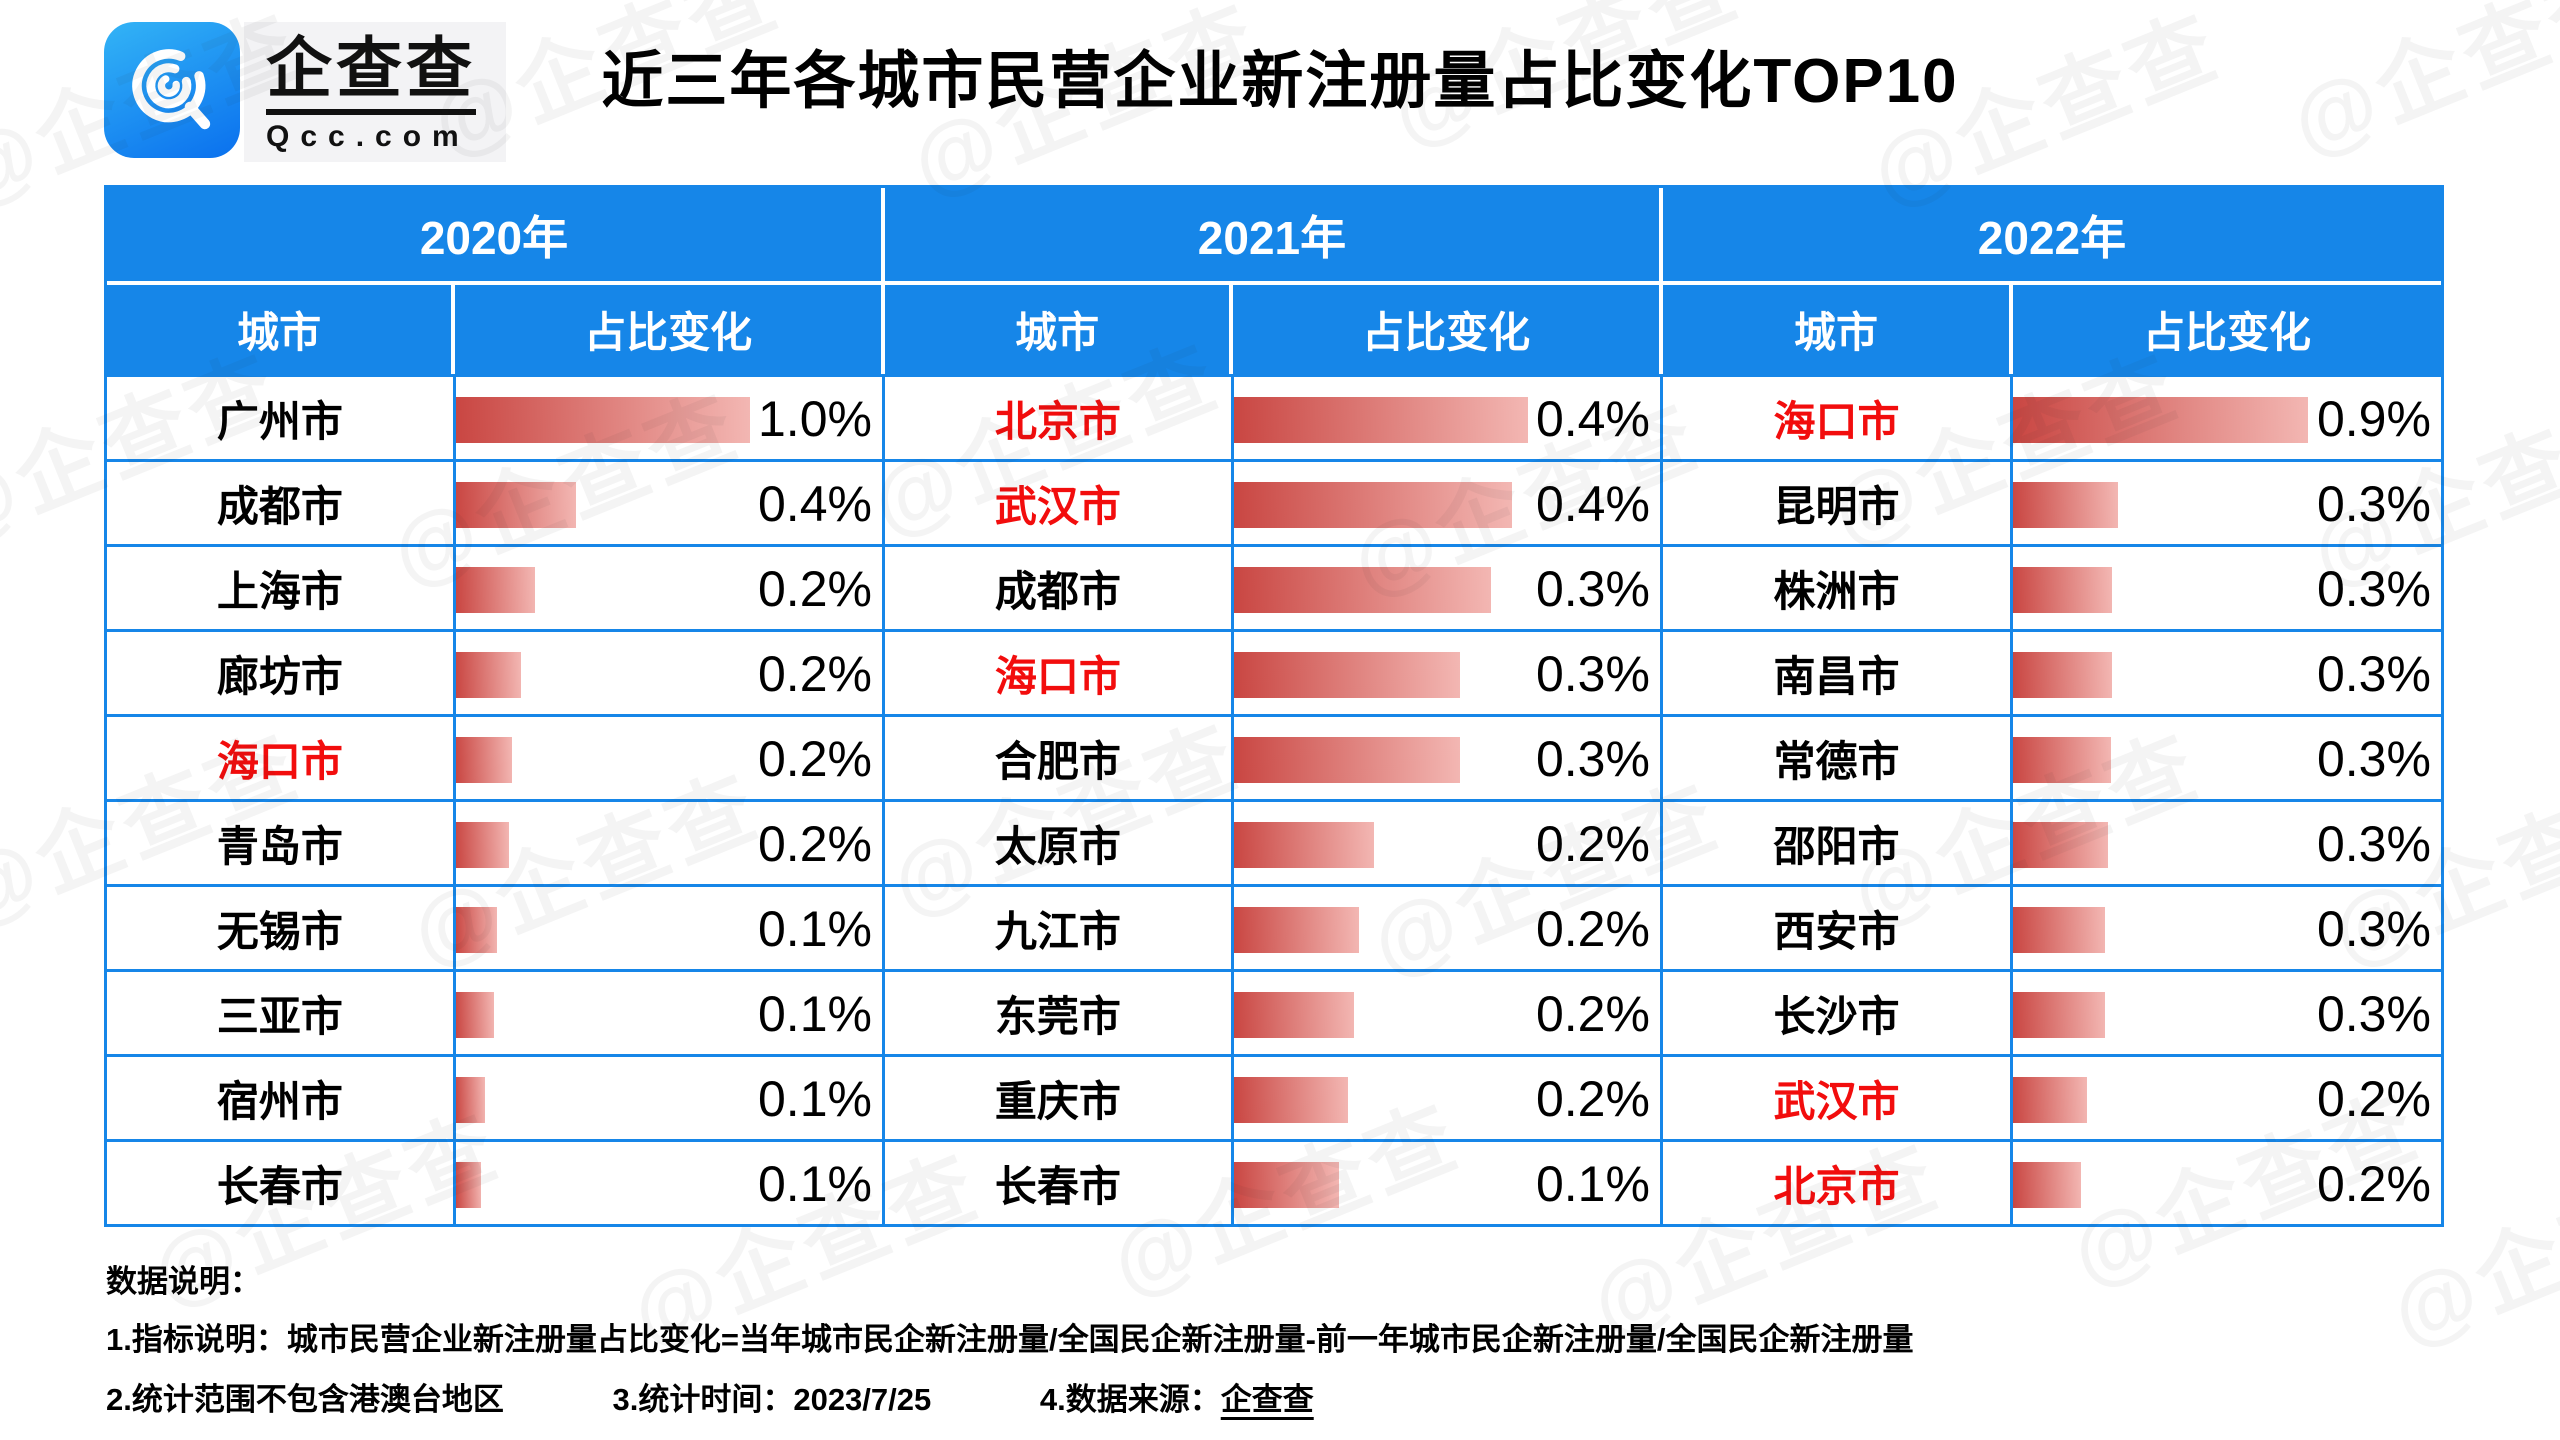 The height and width of the screenshot is (1440, 2560). What do you see at coordinates (2051, 1096) in the screenshot?
I see `table-row: 武汉市 0.2%` at bounding box center [2051, 1096].